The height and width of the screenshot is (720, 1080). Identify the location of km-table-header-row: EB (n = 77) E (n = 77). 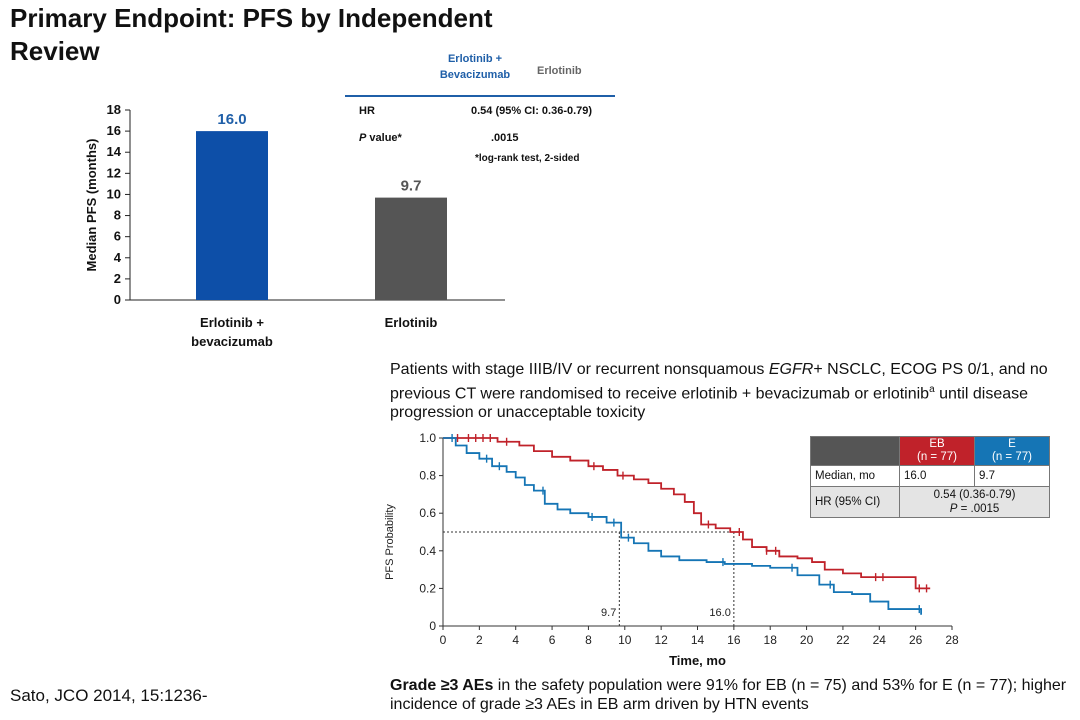
(930, 451).